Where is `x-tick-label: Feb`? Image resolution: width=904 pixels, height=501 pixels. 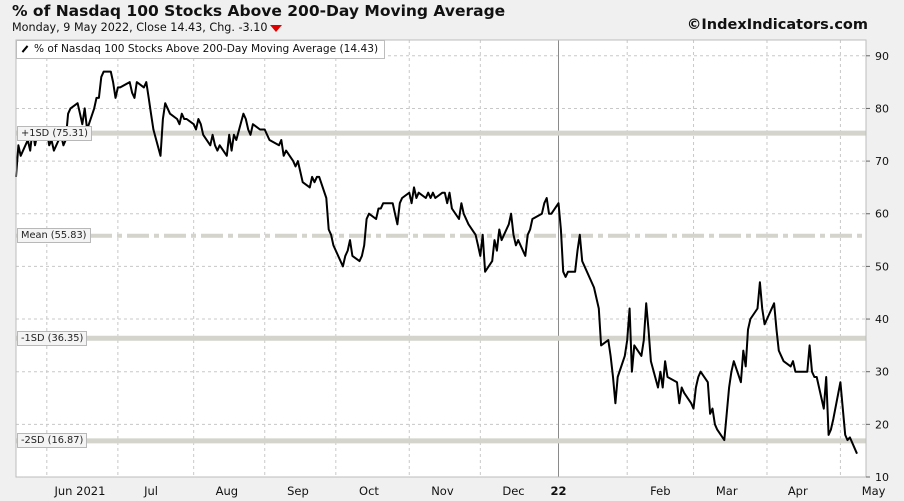
x-tick-label: Feb is located at coordinates (660, 491).